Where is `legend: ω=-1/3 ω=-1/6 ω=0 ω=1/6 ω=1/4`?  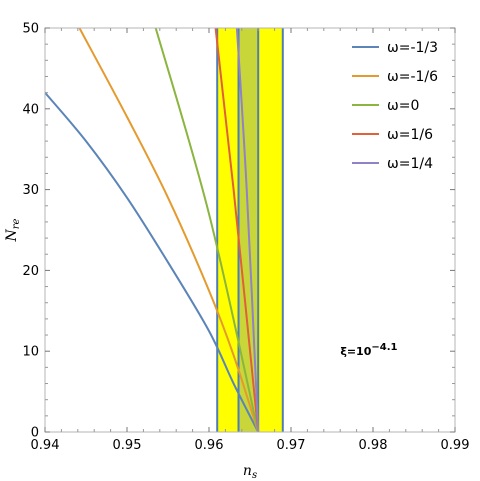 legend: ω=-1/3 ω=-1/6 ω=0 ω=1/6 ω=1/4 is located at coordinates (395, 106).